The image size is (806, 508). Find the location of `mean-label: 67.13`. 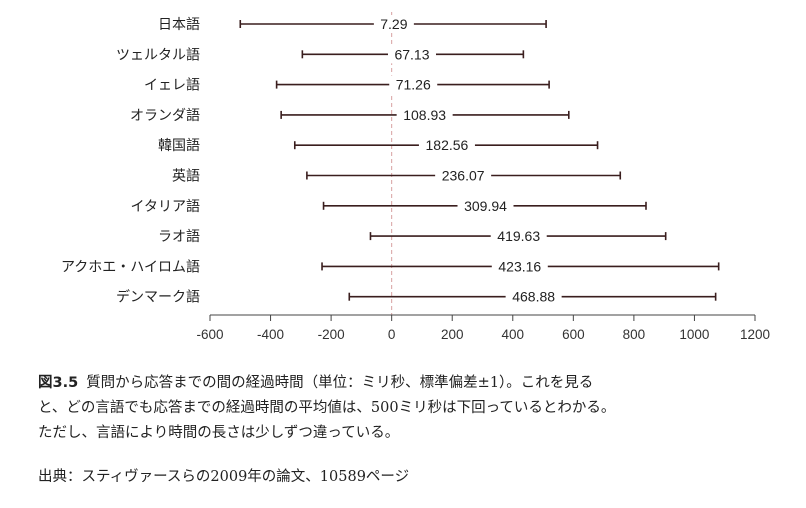

mean-label: 67.13 is located at coordinates (411, 54).